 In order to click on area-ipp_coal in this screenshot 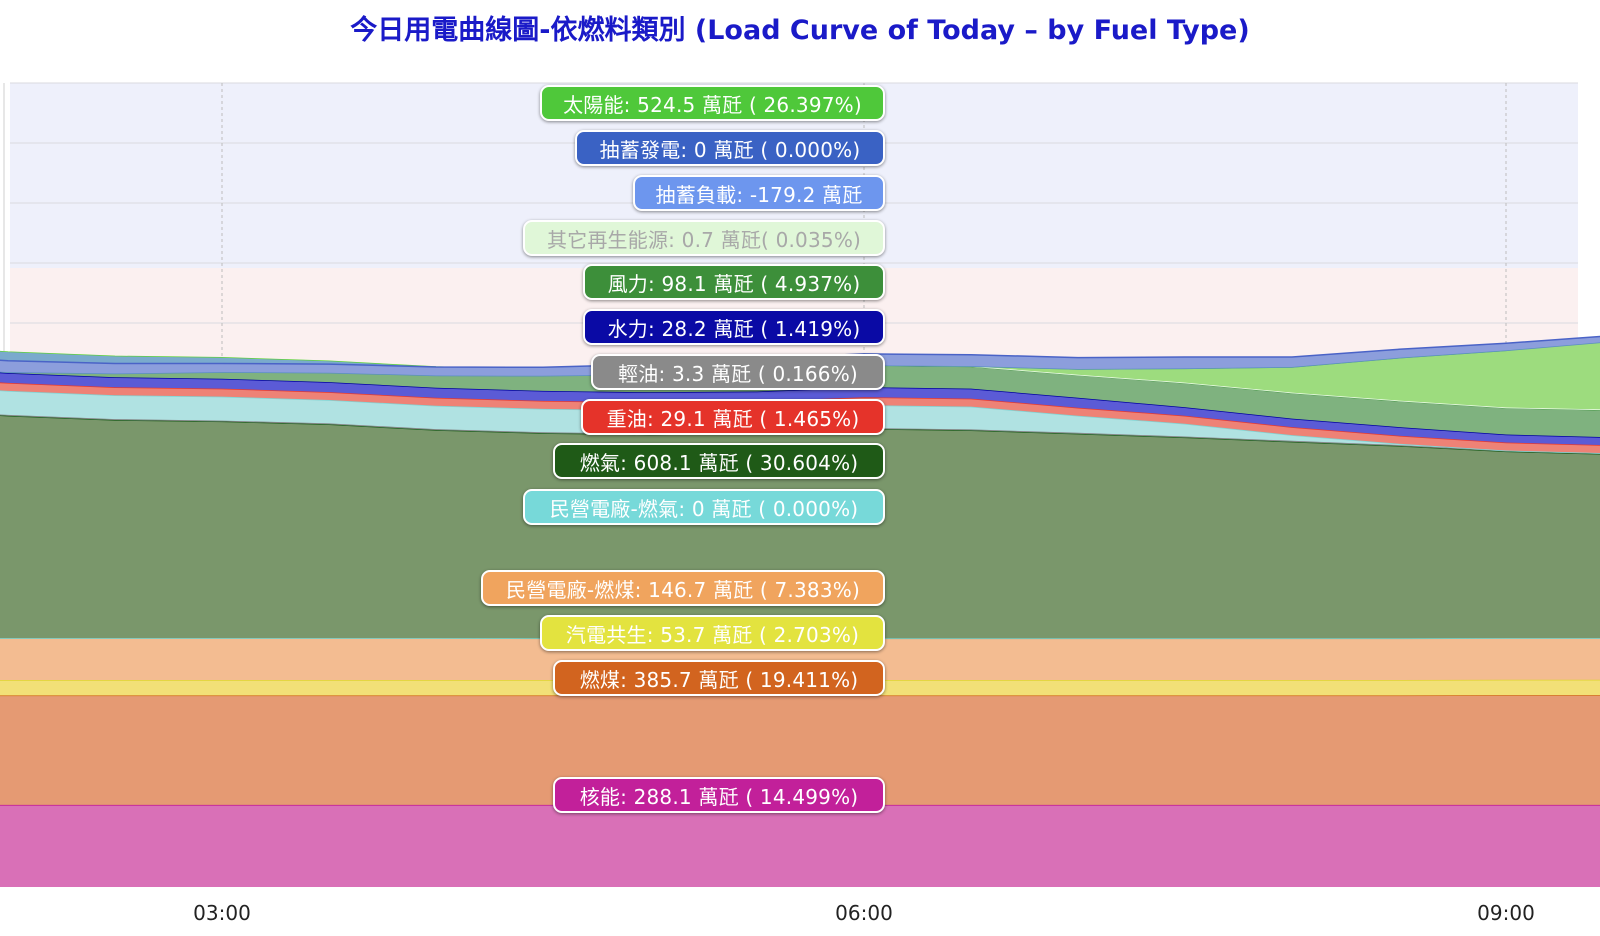, I will do `click(800, 659)`.